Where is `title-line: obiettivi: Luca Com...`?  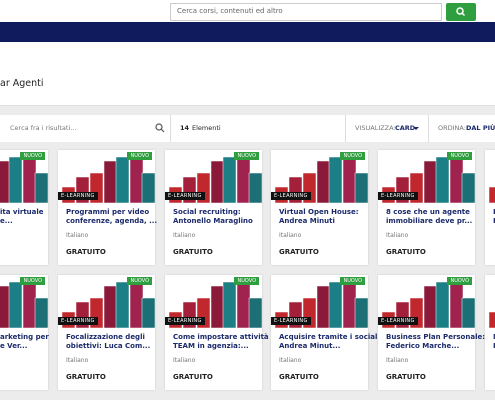 title-line: obiettivi: Luca Com... is located at coordinates (108, 346).